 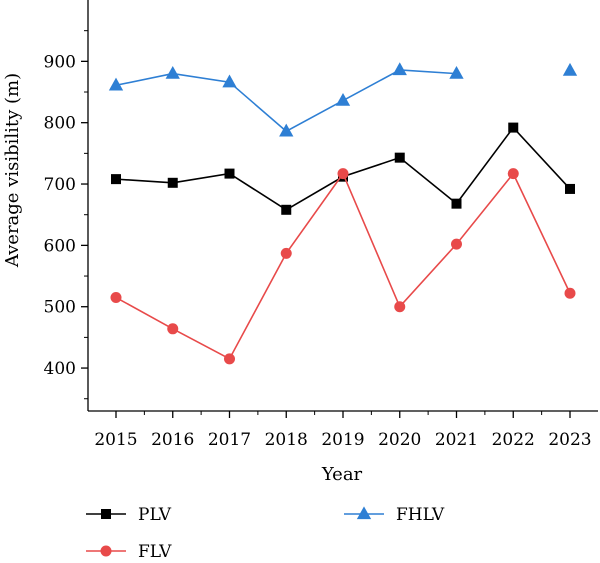 I want to click on x-tick-label: 2016, so click(x=172, y=440).